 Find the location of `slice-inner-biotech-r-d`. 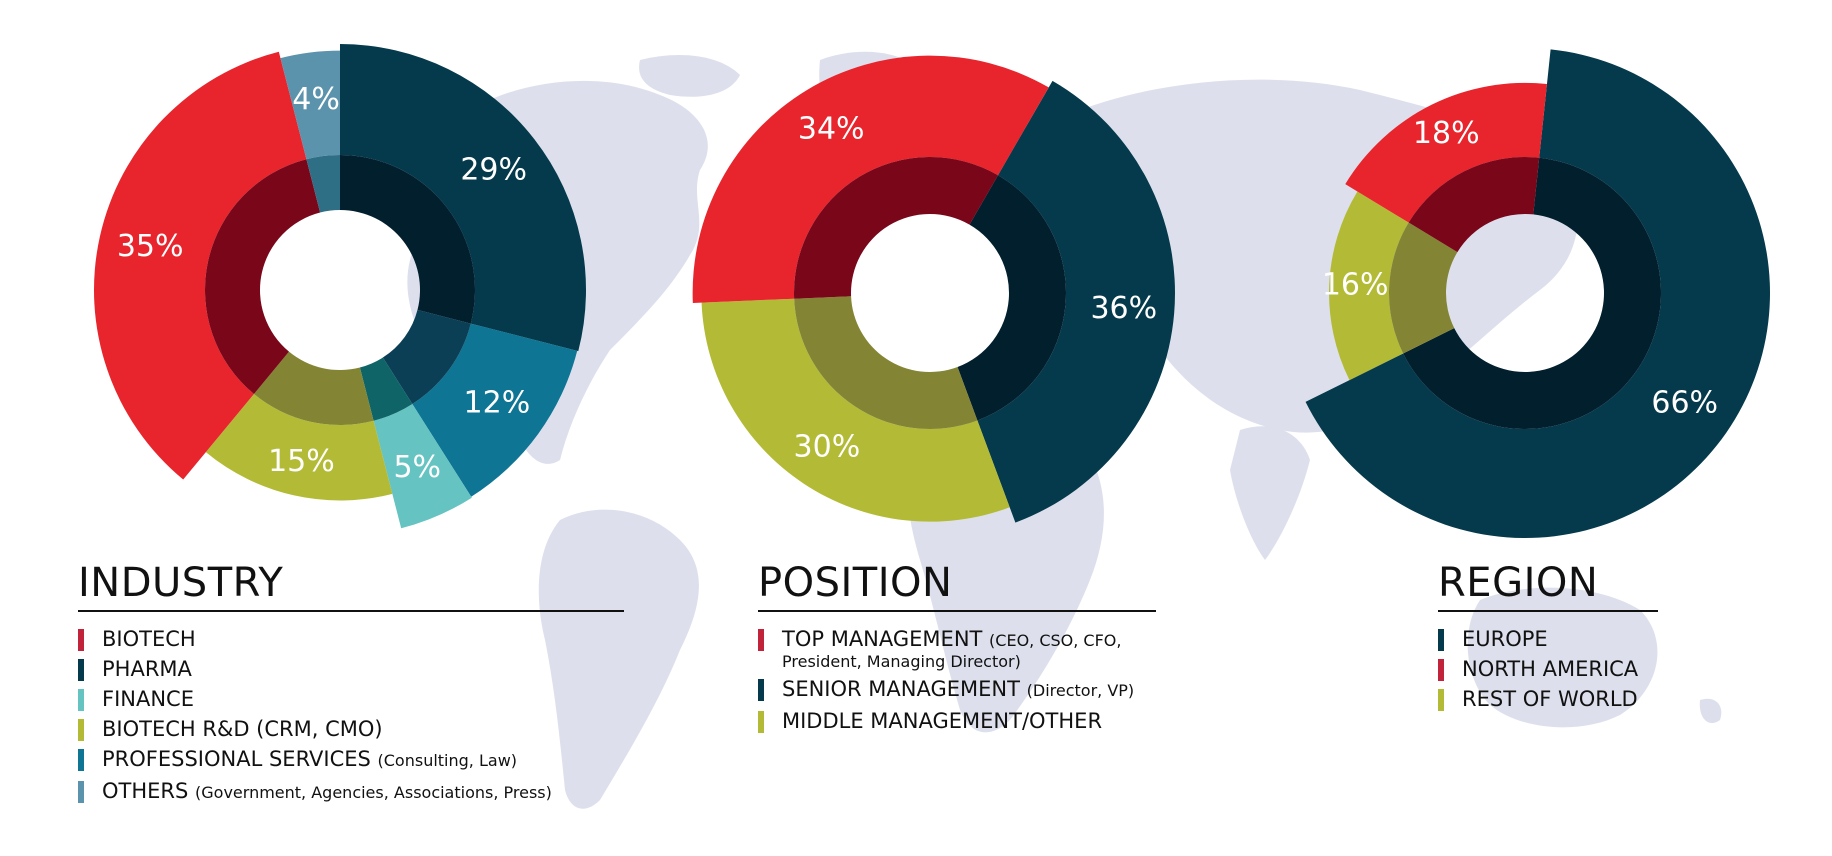

slice-inner-biotech-r-d is located at coordinates (313, 388).